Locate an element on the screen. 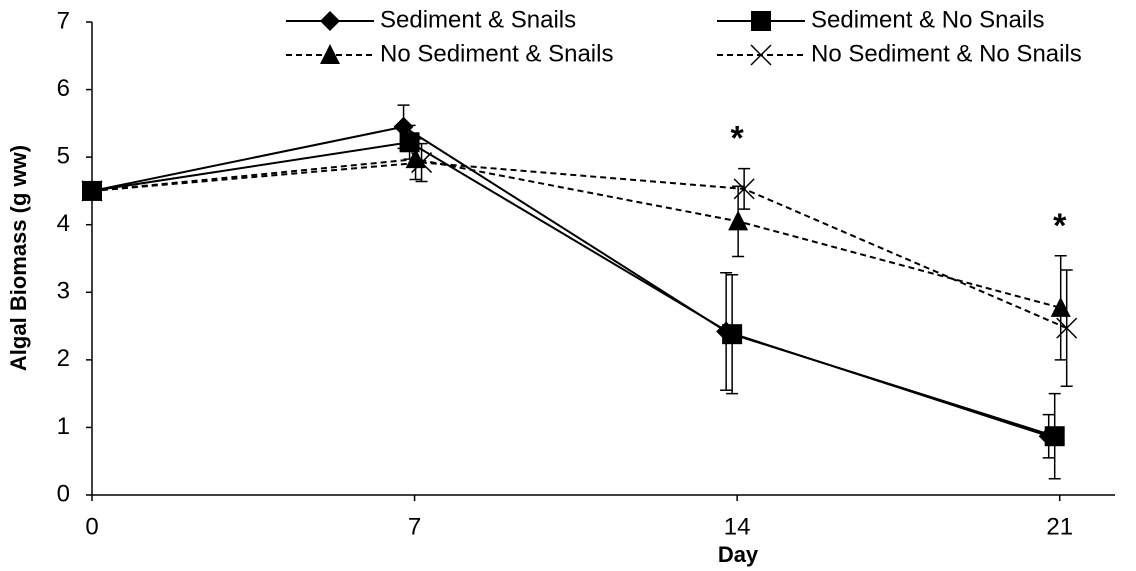 This screenshot has height=571, width=1136. legend-label: Sediment & Snails is located at coordinates (478, 19).